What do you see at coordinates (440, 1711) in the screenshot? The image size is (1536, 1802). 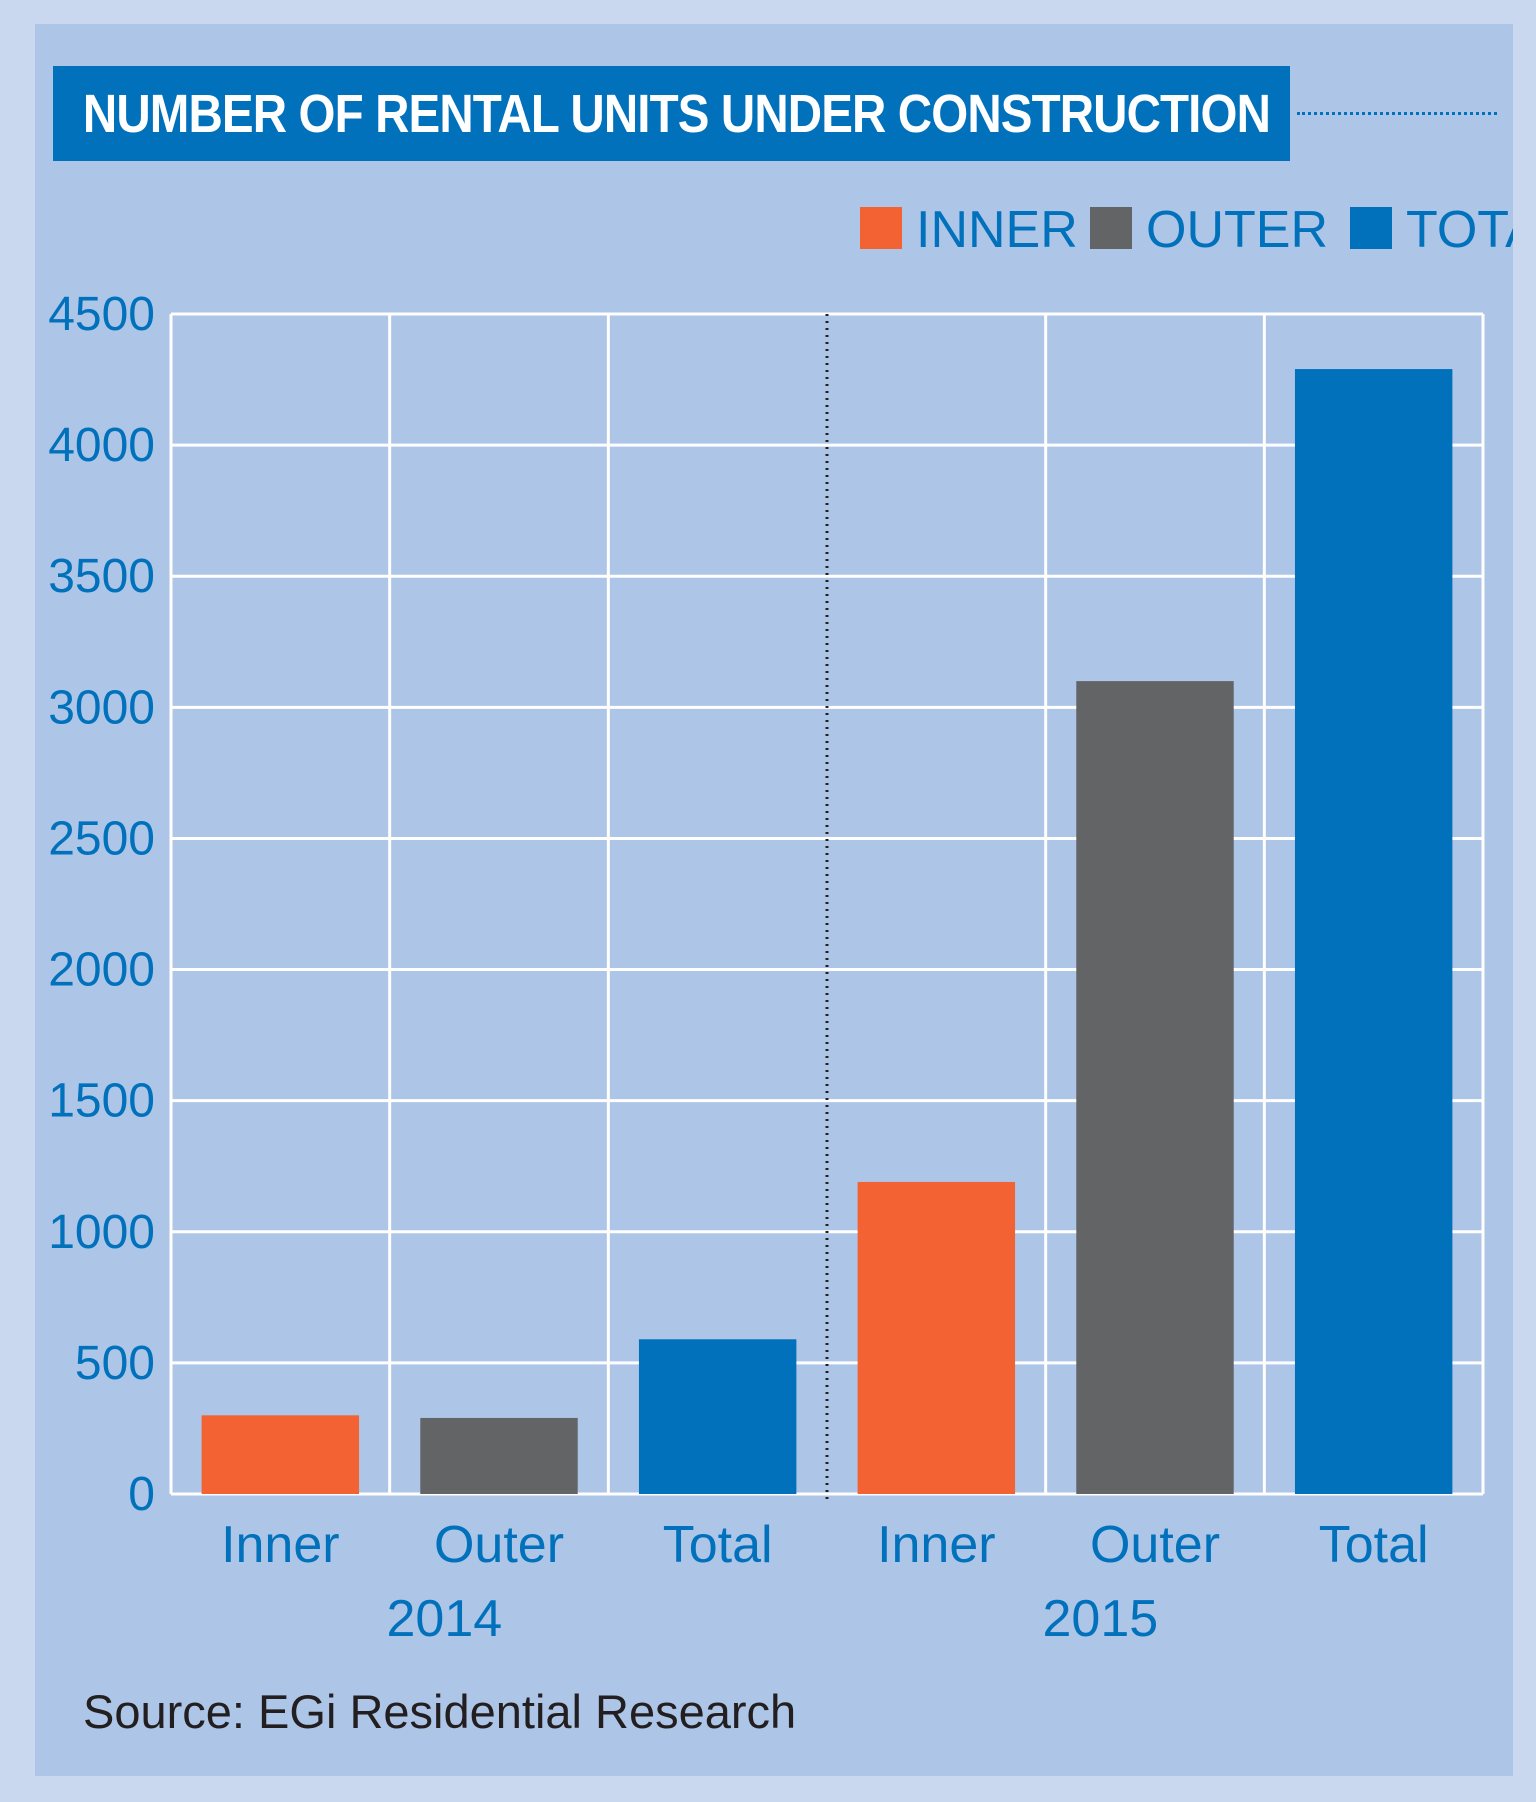 I see `source-note: Source: EGi Residential Research` at bounding box center [440, 1711].